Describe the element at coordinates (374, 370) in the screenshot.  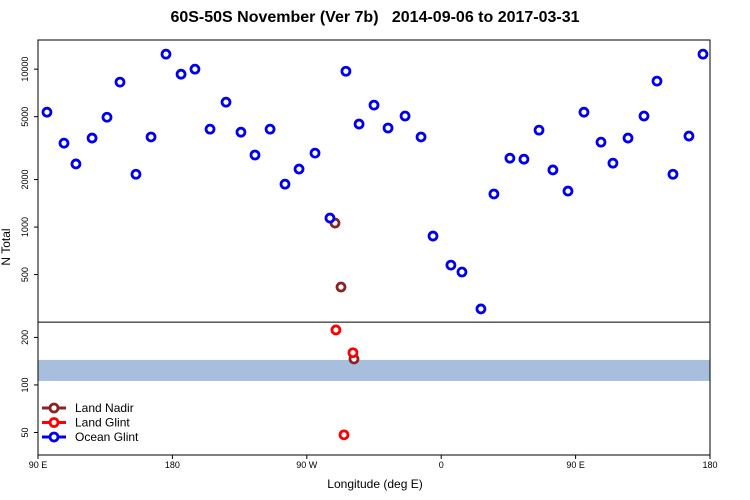
I see `shaded-band` at that location.